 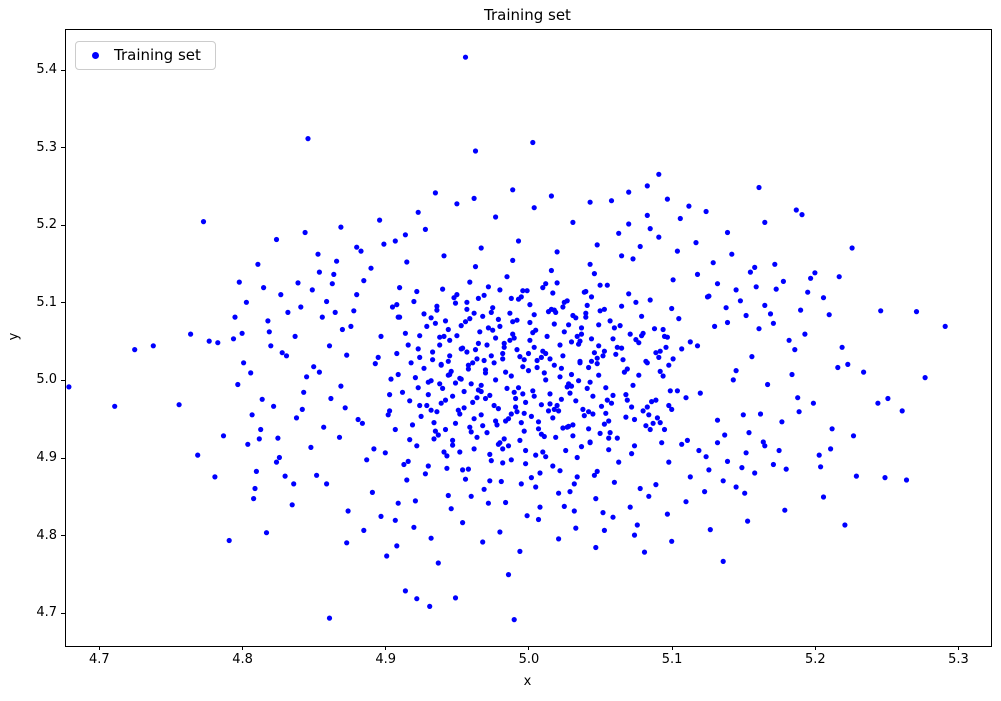 I want to click on legend: Training set, so click(x=145, y=55).